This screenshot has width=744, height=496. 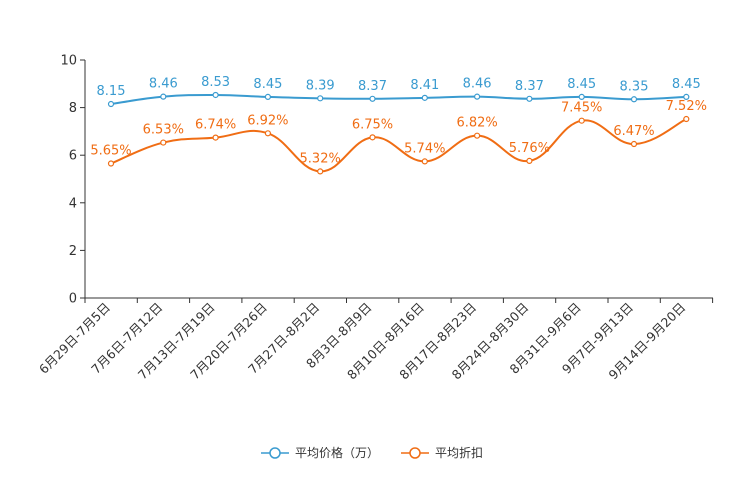 I want to click on data-label: 6.53%, so click(x=163, y=130).